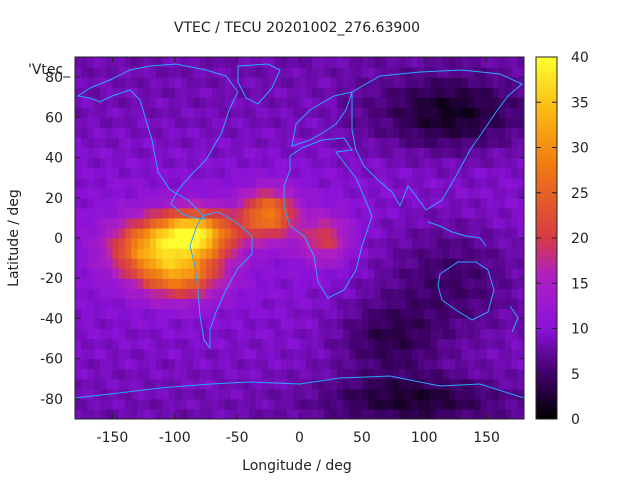  I want to click on x-tick-label: 100, so click(424, 438).